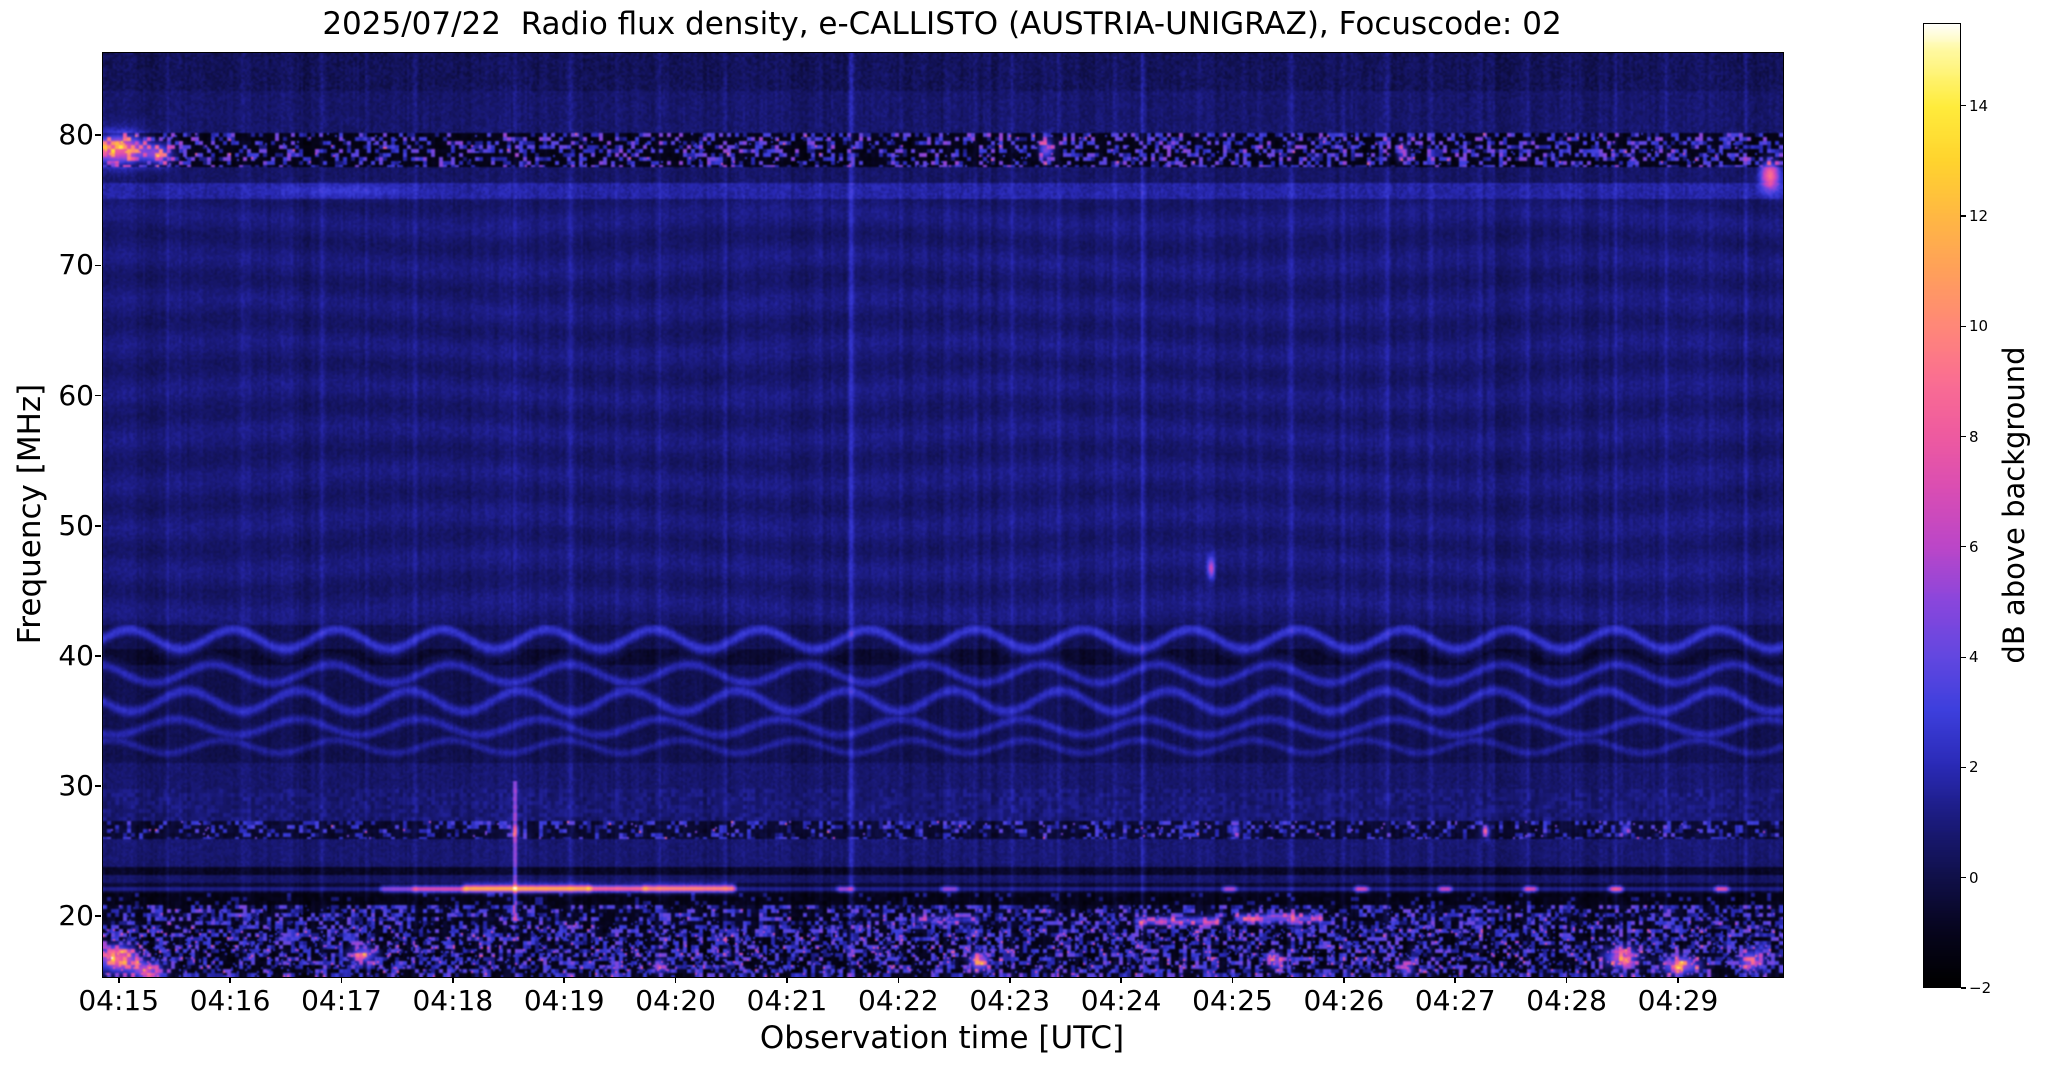 The image size is (2047, 1067). I want to click on colorbar, so click(1942, 505).